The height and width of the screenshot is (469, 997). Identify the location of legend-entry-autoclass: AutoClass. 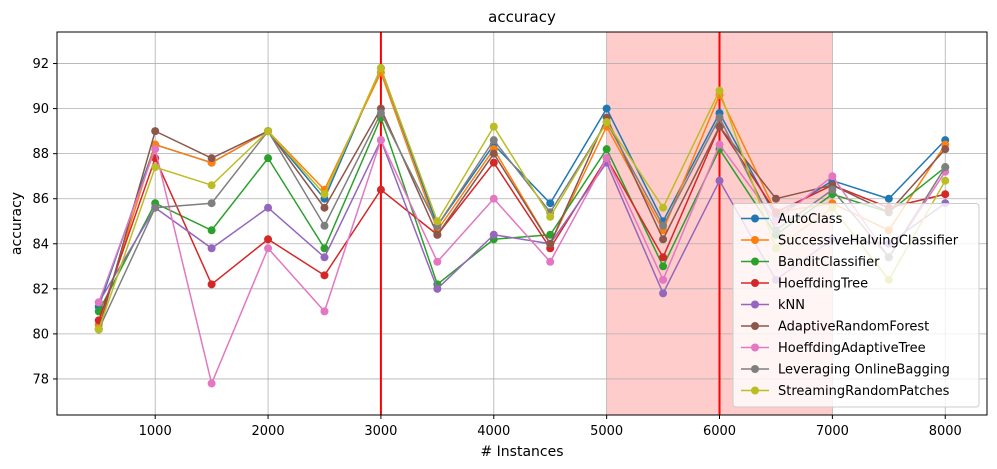
(792, 219).